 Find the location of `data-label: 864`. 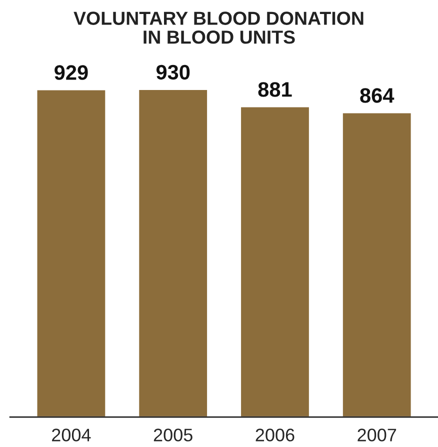

data-label: 864 is located at coordinates (377, 95).